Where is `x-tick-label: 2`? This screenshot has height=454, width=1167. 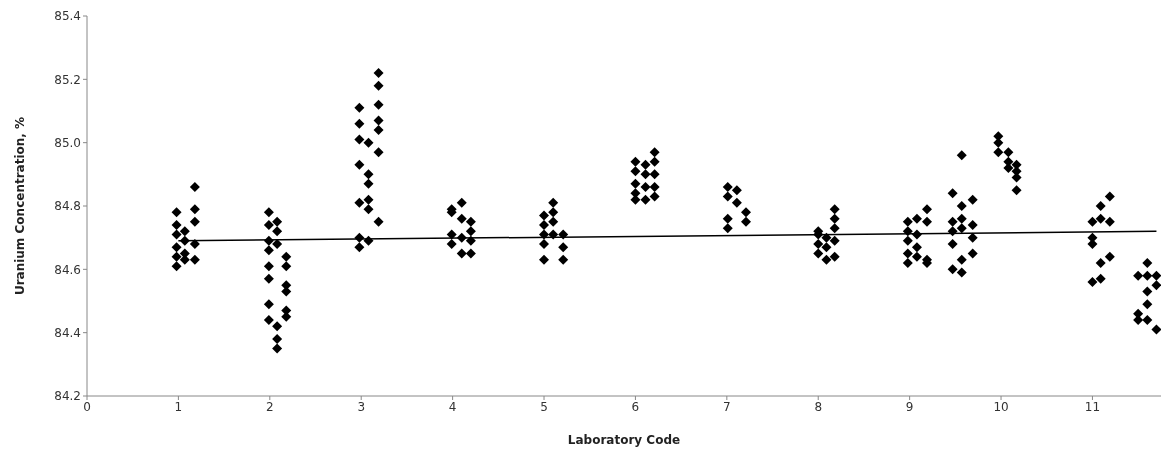 x-tick-label: 2 is located at coordinates (269, 406).